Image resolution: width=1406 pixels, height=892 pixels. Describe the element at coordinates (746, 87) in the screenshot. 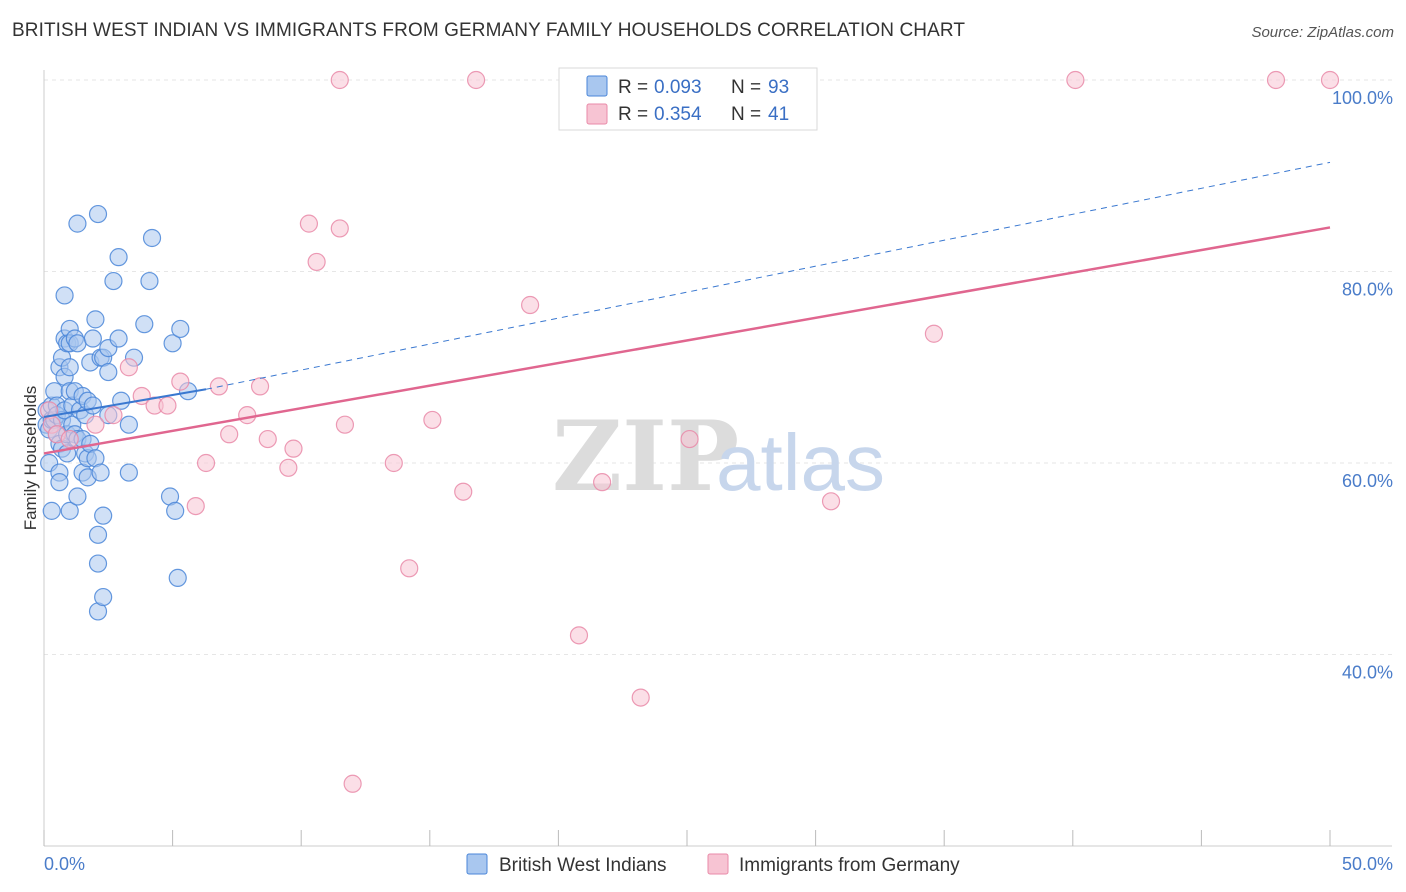

I see `legend-n-label-blue: N =` at that location.